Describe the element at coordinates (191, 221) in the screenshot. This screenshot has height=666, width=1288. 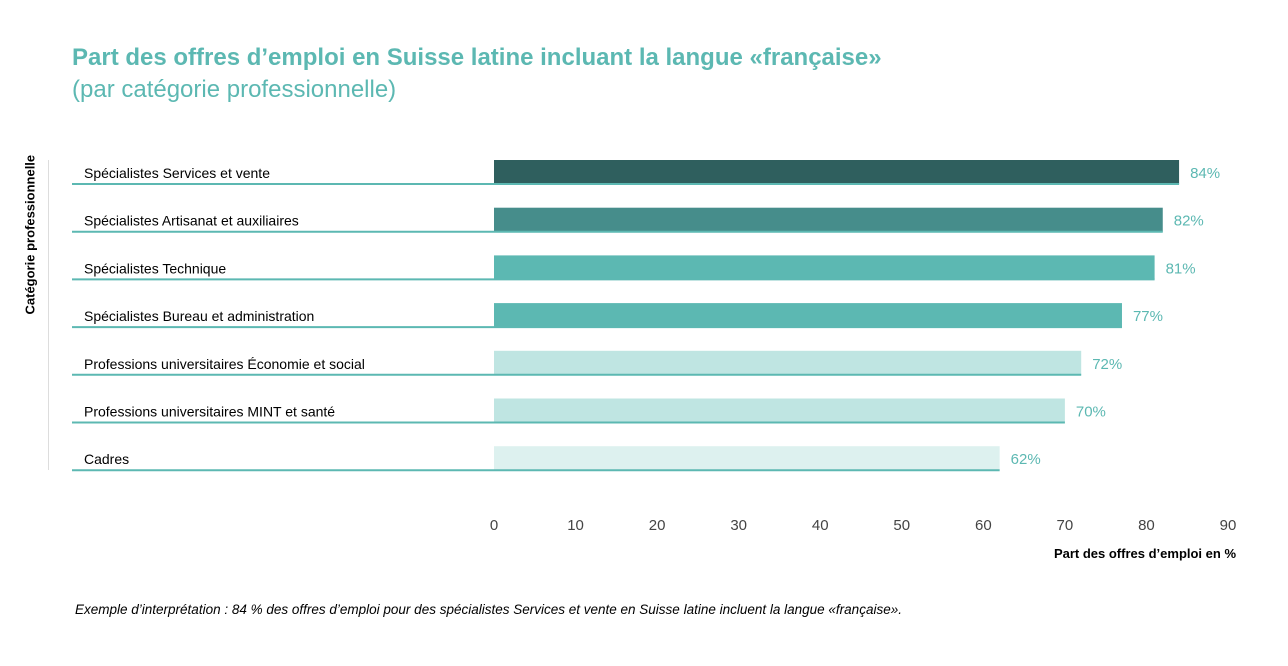
I see `category-label: Spécialistes Artisanat et auxiliaires` at that location.